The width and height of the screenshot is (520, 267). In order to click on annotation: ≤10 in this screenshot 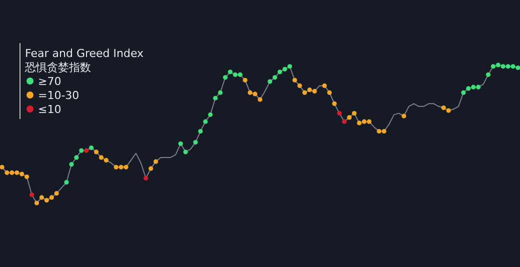, I will do `click(50, 109)`.